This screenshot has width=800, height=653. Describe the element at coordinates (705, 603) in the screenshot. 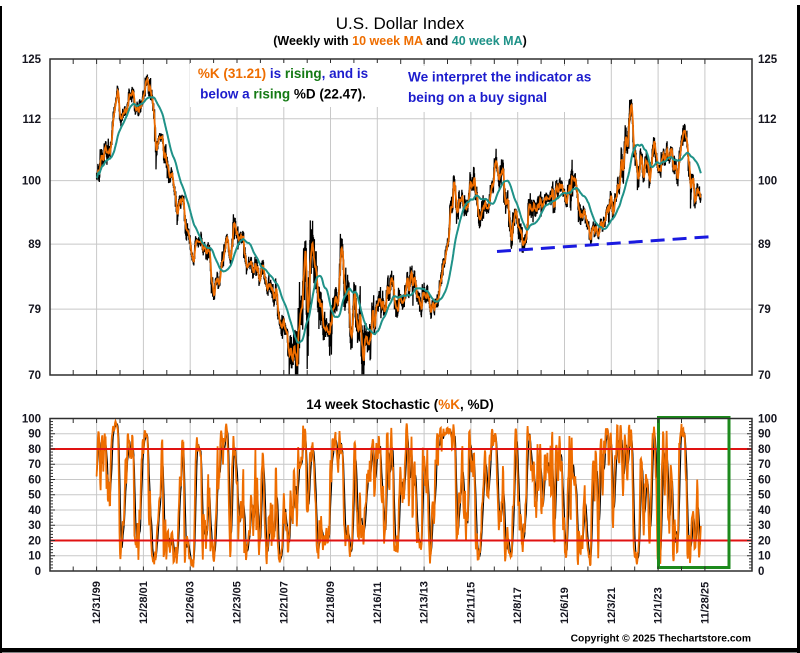

I see `svg-text: 11/28/25` at that location.